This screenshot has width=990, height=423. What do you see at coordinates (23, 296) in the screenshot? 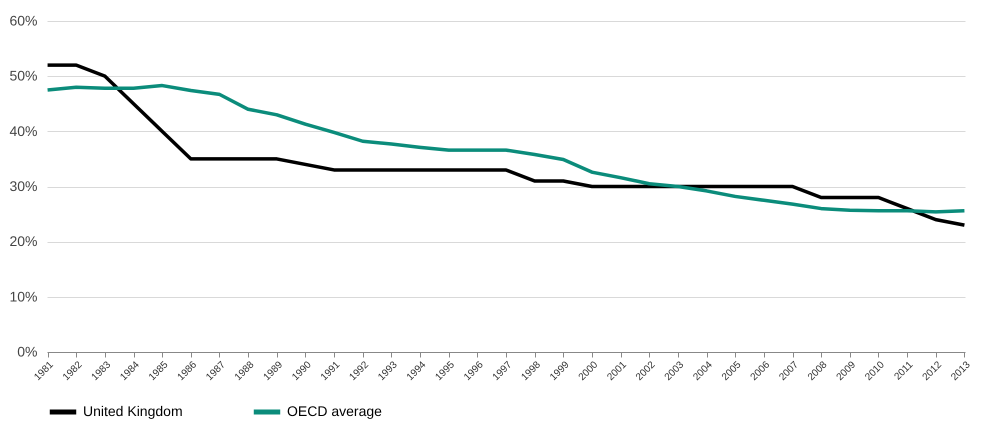
I see `y-tick-label: 10%` at bounding box center [23, 296].